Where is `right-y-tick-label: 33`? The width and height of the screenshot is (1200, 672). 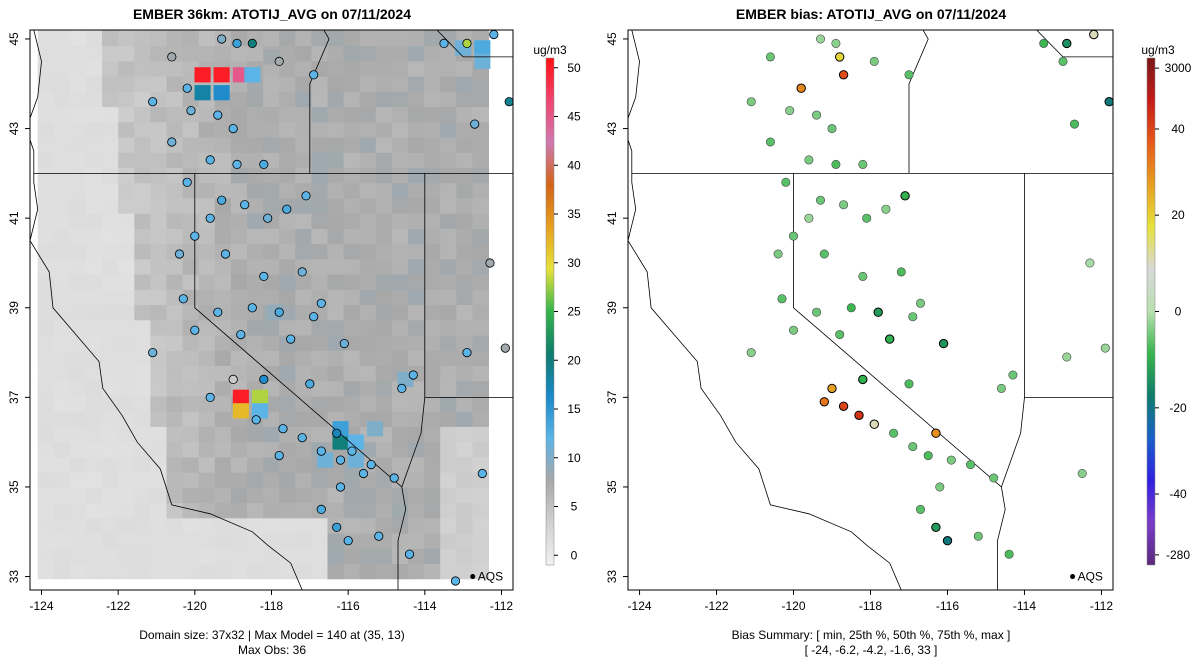
right-y-tick-label: 33 is located at coordinates (612, 577).